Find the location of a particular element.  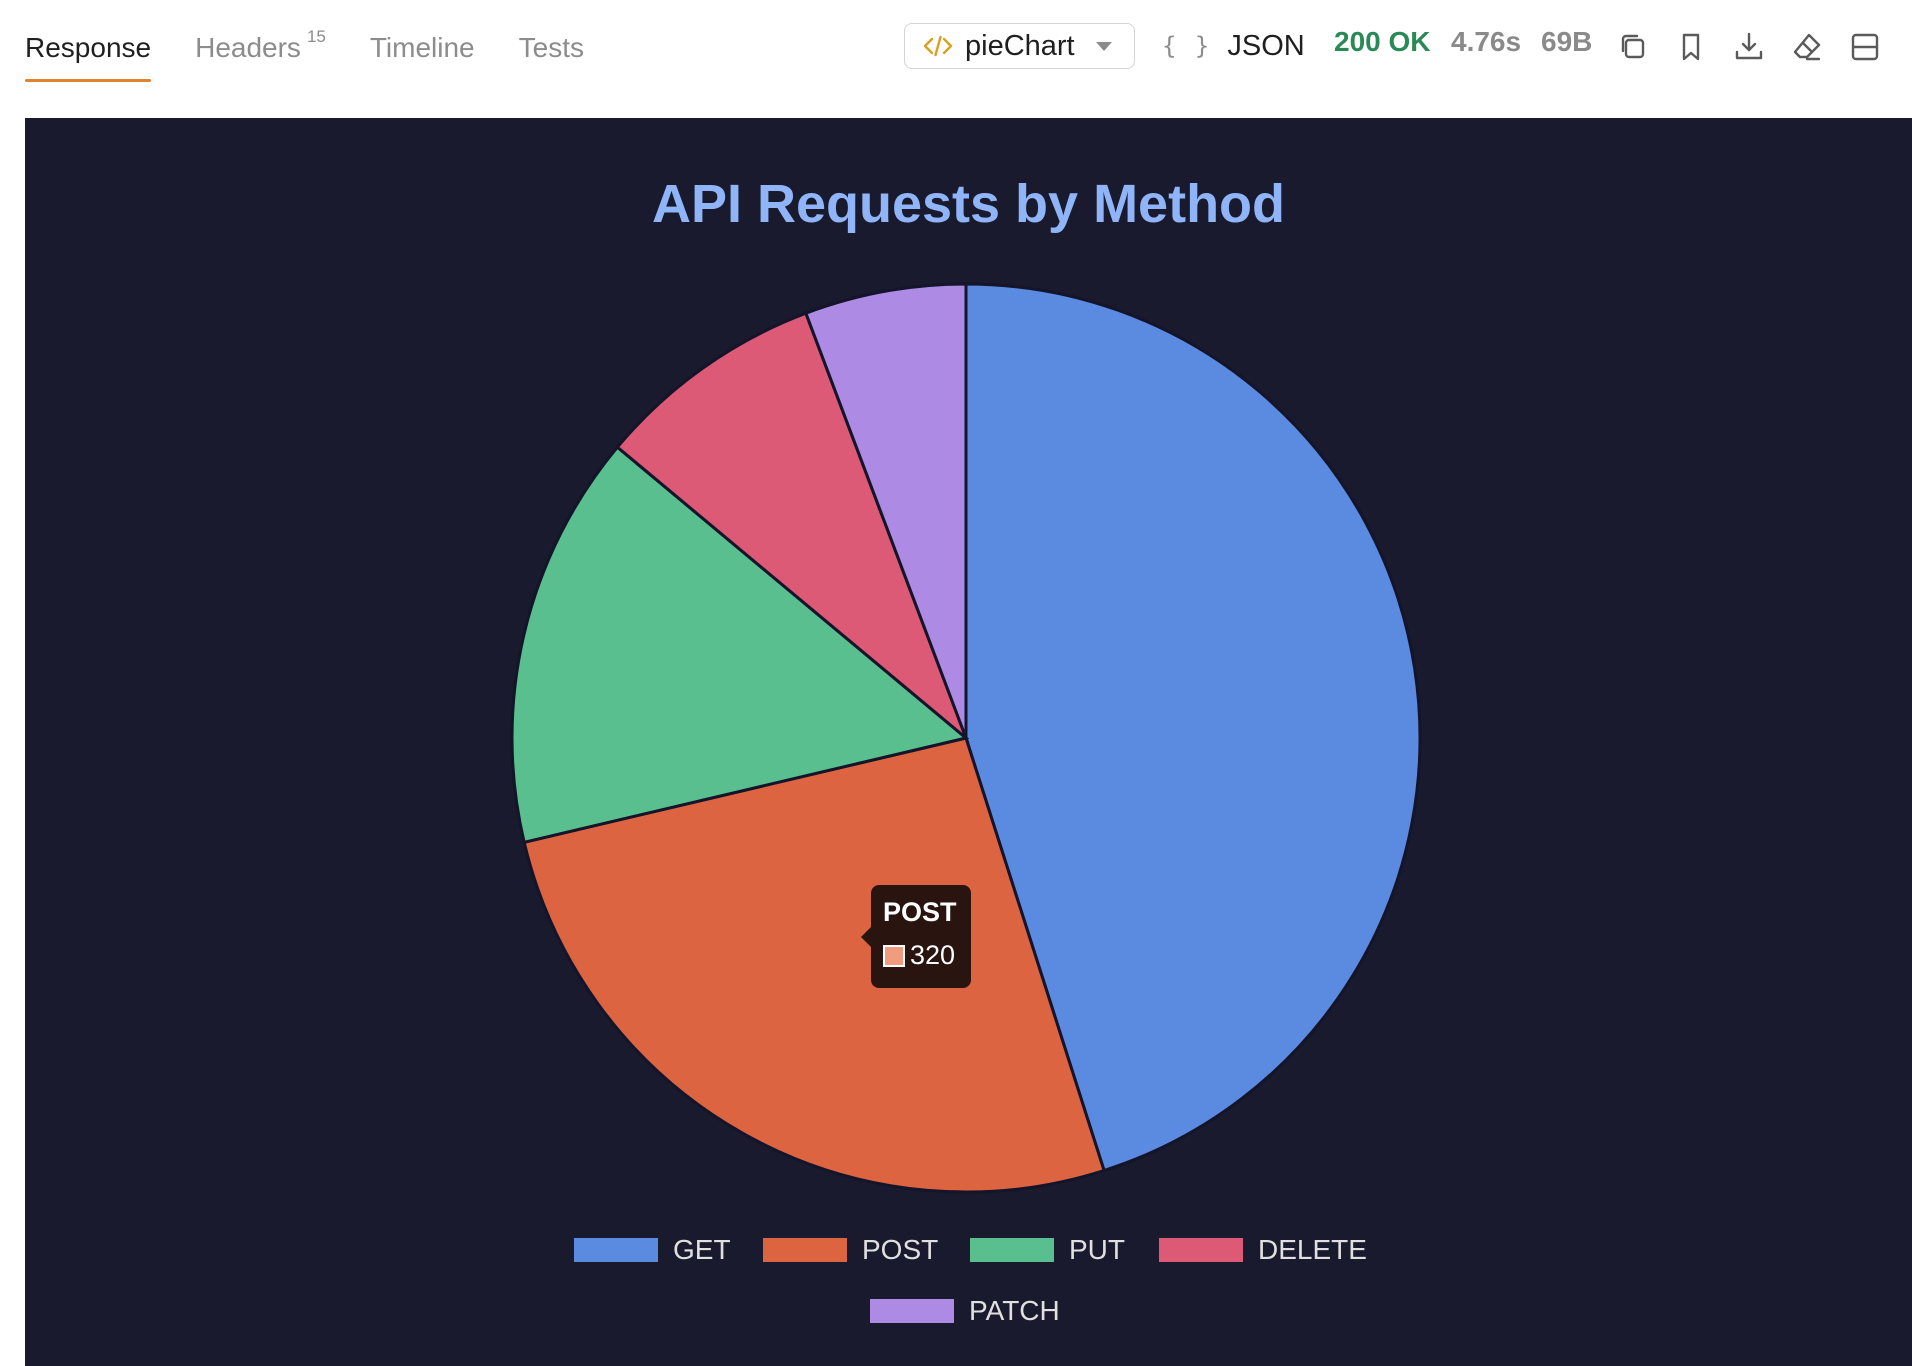

tooltip-row: 320 is located at coordinates (921, 955).